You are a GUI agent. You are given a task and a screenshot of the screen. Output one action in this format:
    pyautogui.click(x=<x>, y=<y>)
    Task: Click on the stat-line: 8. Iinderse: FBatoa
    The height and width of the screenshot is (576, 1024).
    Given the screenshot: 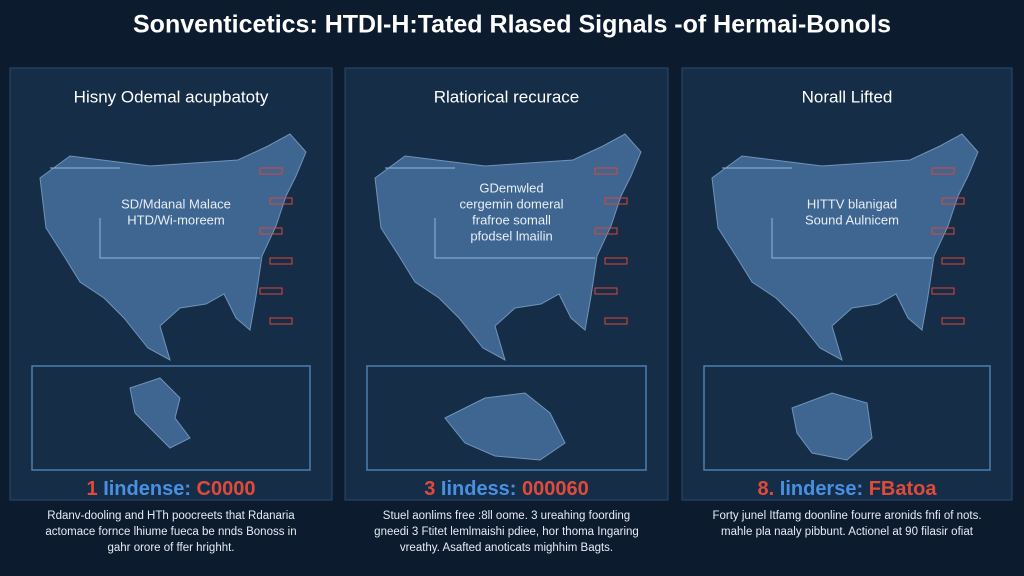 What is the action you would take?
    pyautogui.click(x=848, y=489)
    